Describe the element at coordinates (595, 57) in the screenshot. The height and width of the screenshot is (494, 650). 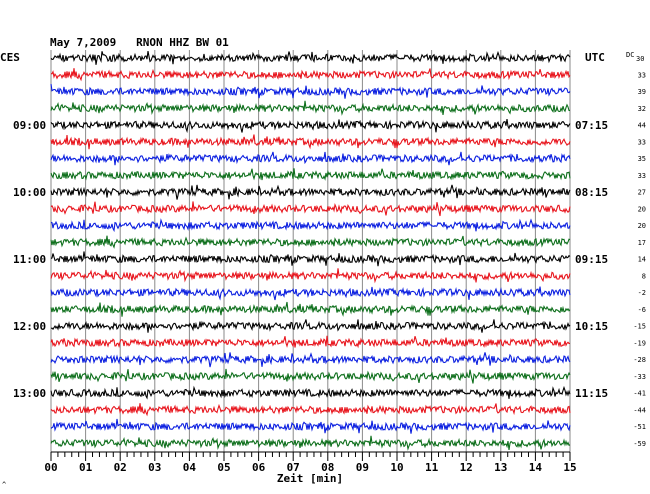
I see `utc-time-label: UTC` at that location.